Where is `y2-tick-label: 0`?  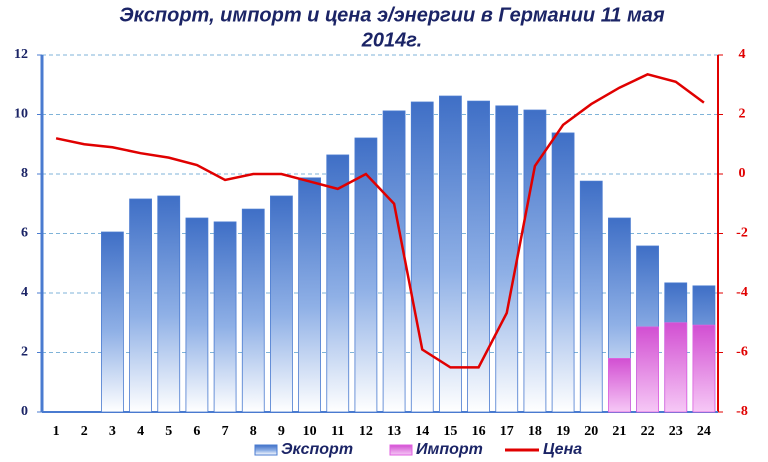
y2-tick-label: 0 is located at coordinates (742, 173).